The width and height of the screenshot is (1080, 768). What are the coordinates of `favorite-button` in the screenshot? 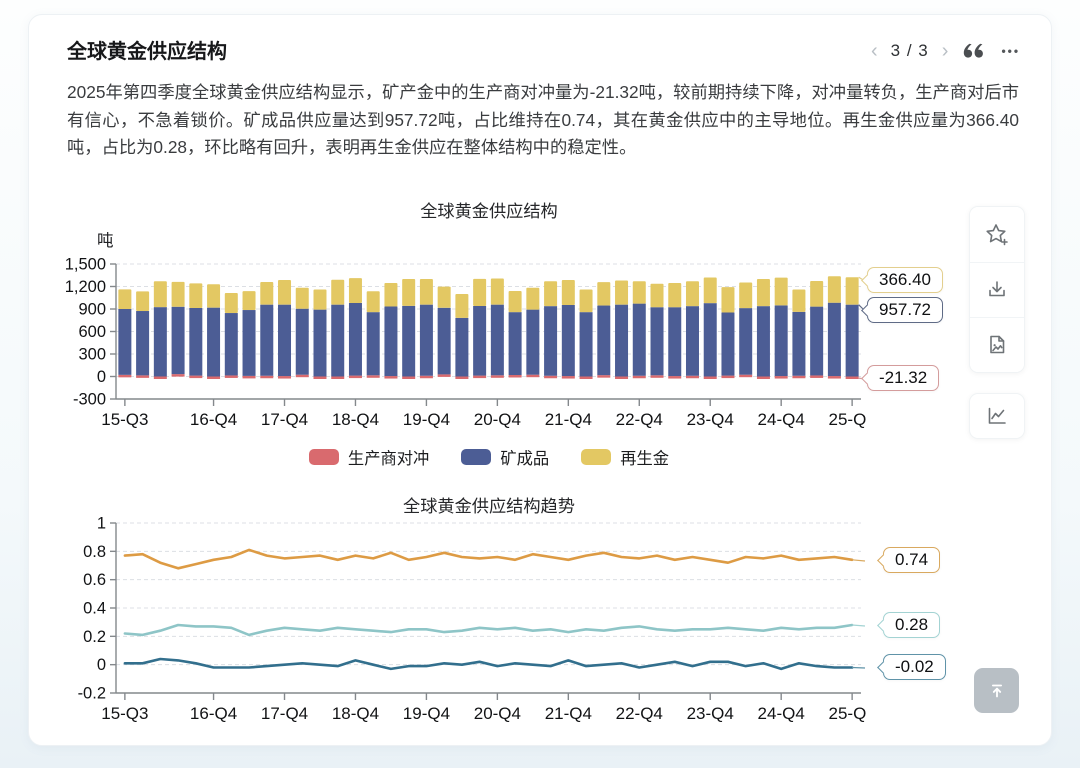 It's located at (997, 234).